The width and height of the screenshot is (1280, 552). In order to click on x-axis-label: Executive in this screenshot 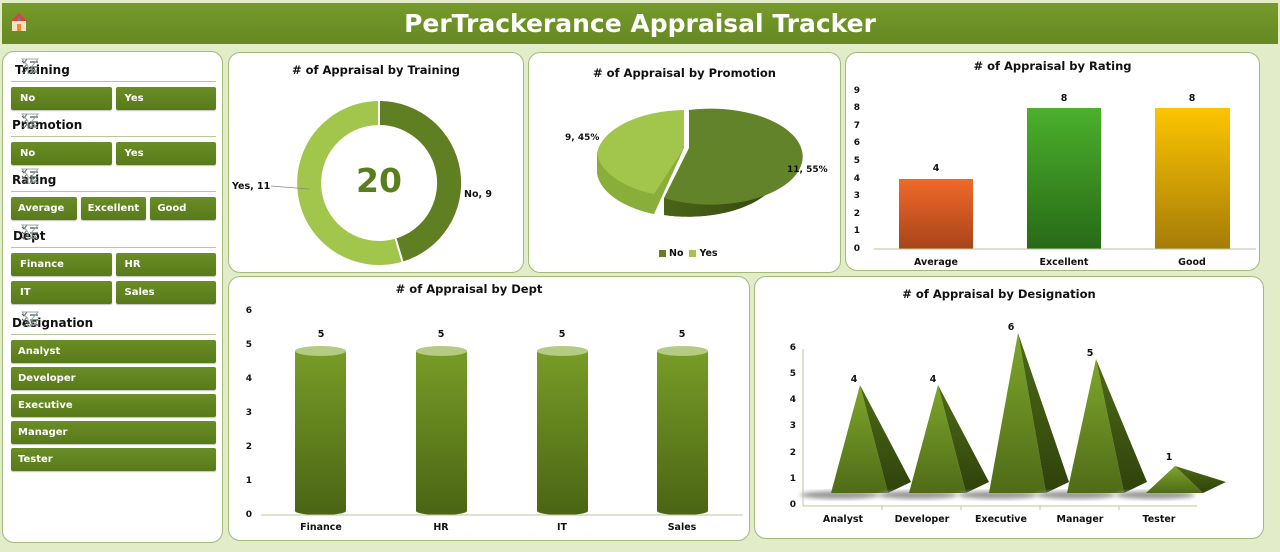, I will do `click(1001, 519)`.